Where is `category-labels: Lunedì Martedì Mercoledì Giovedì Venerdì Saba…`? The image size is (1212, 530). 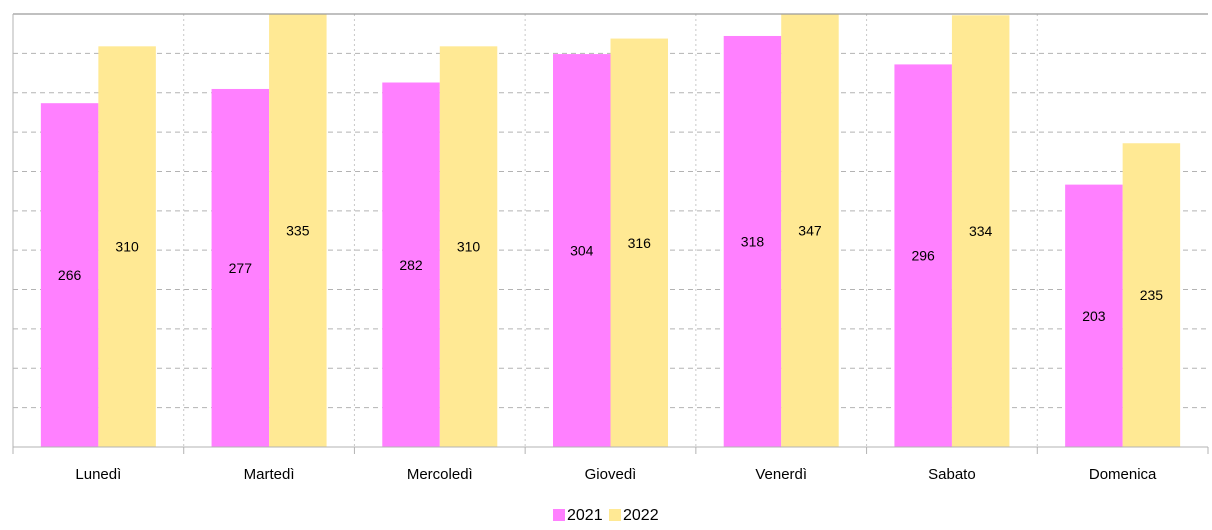 category-labels: Lunedì Martedì Mercoledì Giovedì Venerdì Saba… is located at coordinates (616, 474).